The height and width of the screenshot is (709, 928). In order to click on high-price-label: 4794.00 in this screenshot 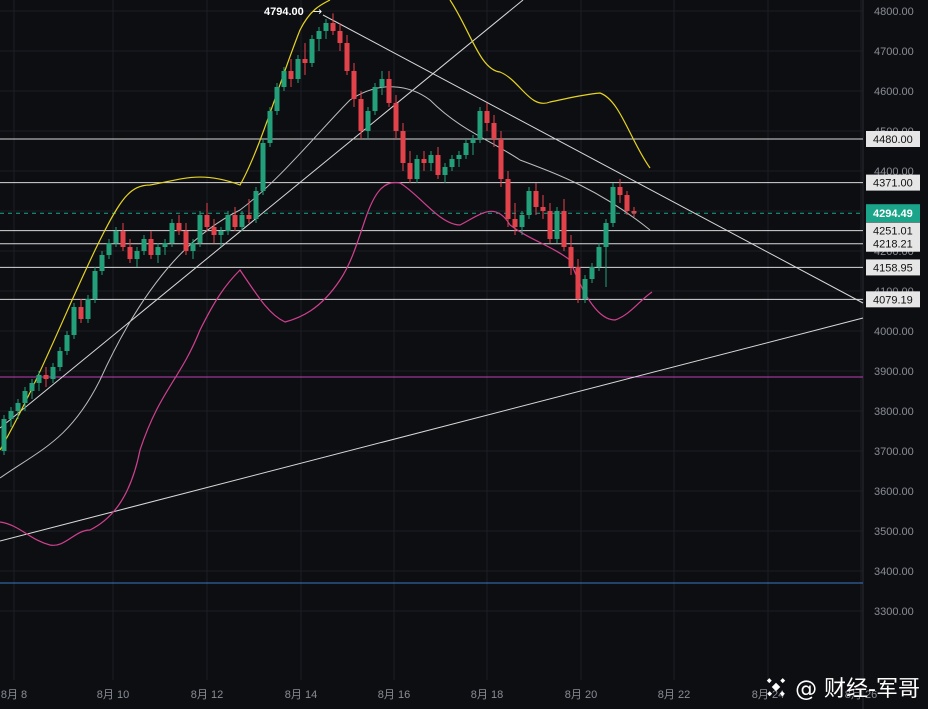, I will do `click(284, 12)`.